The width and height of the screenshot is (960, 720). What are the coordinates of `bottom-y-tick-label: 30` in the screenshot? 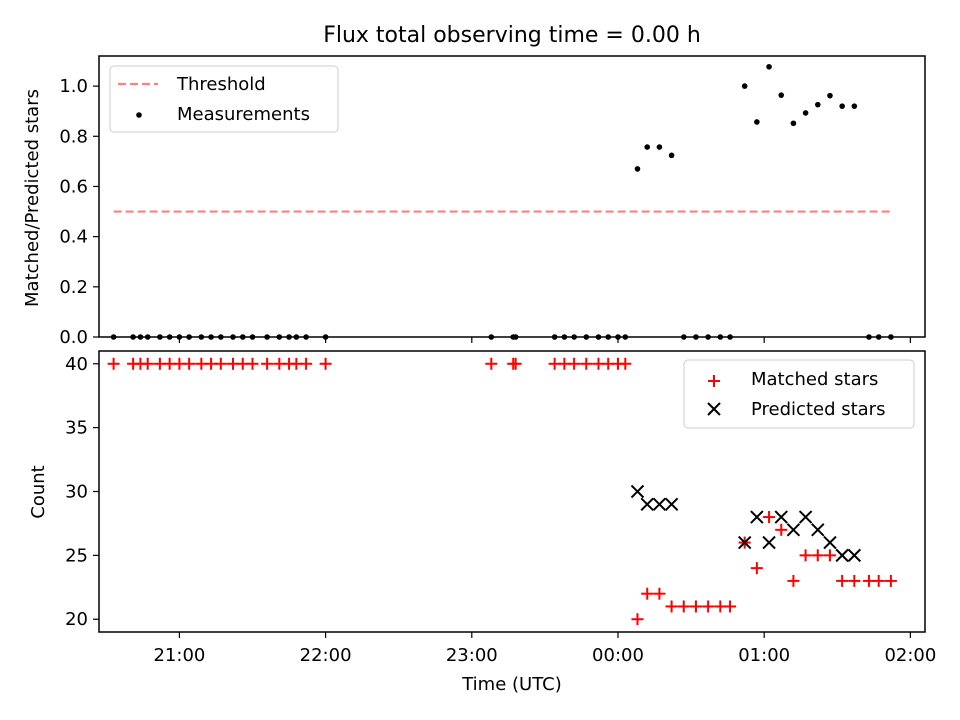 It's located at (76, 492).